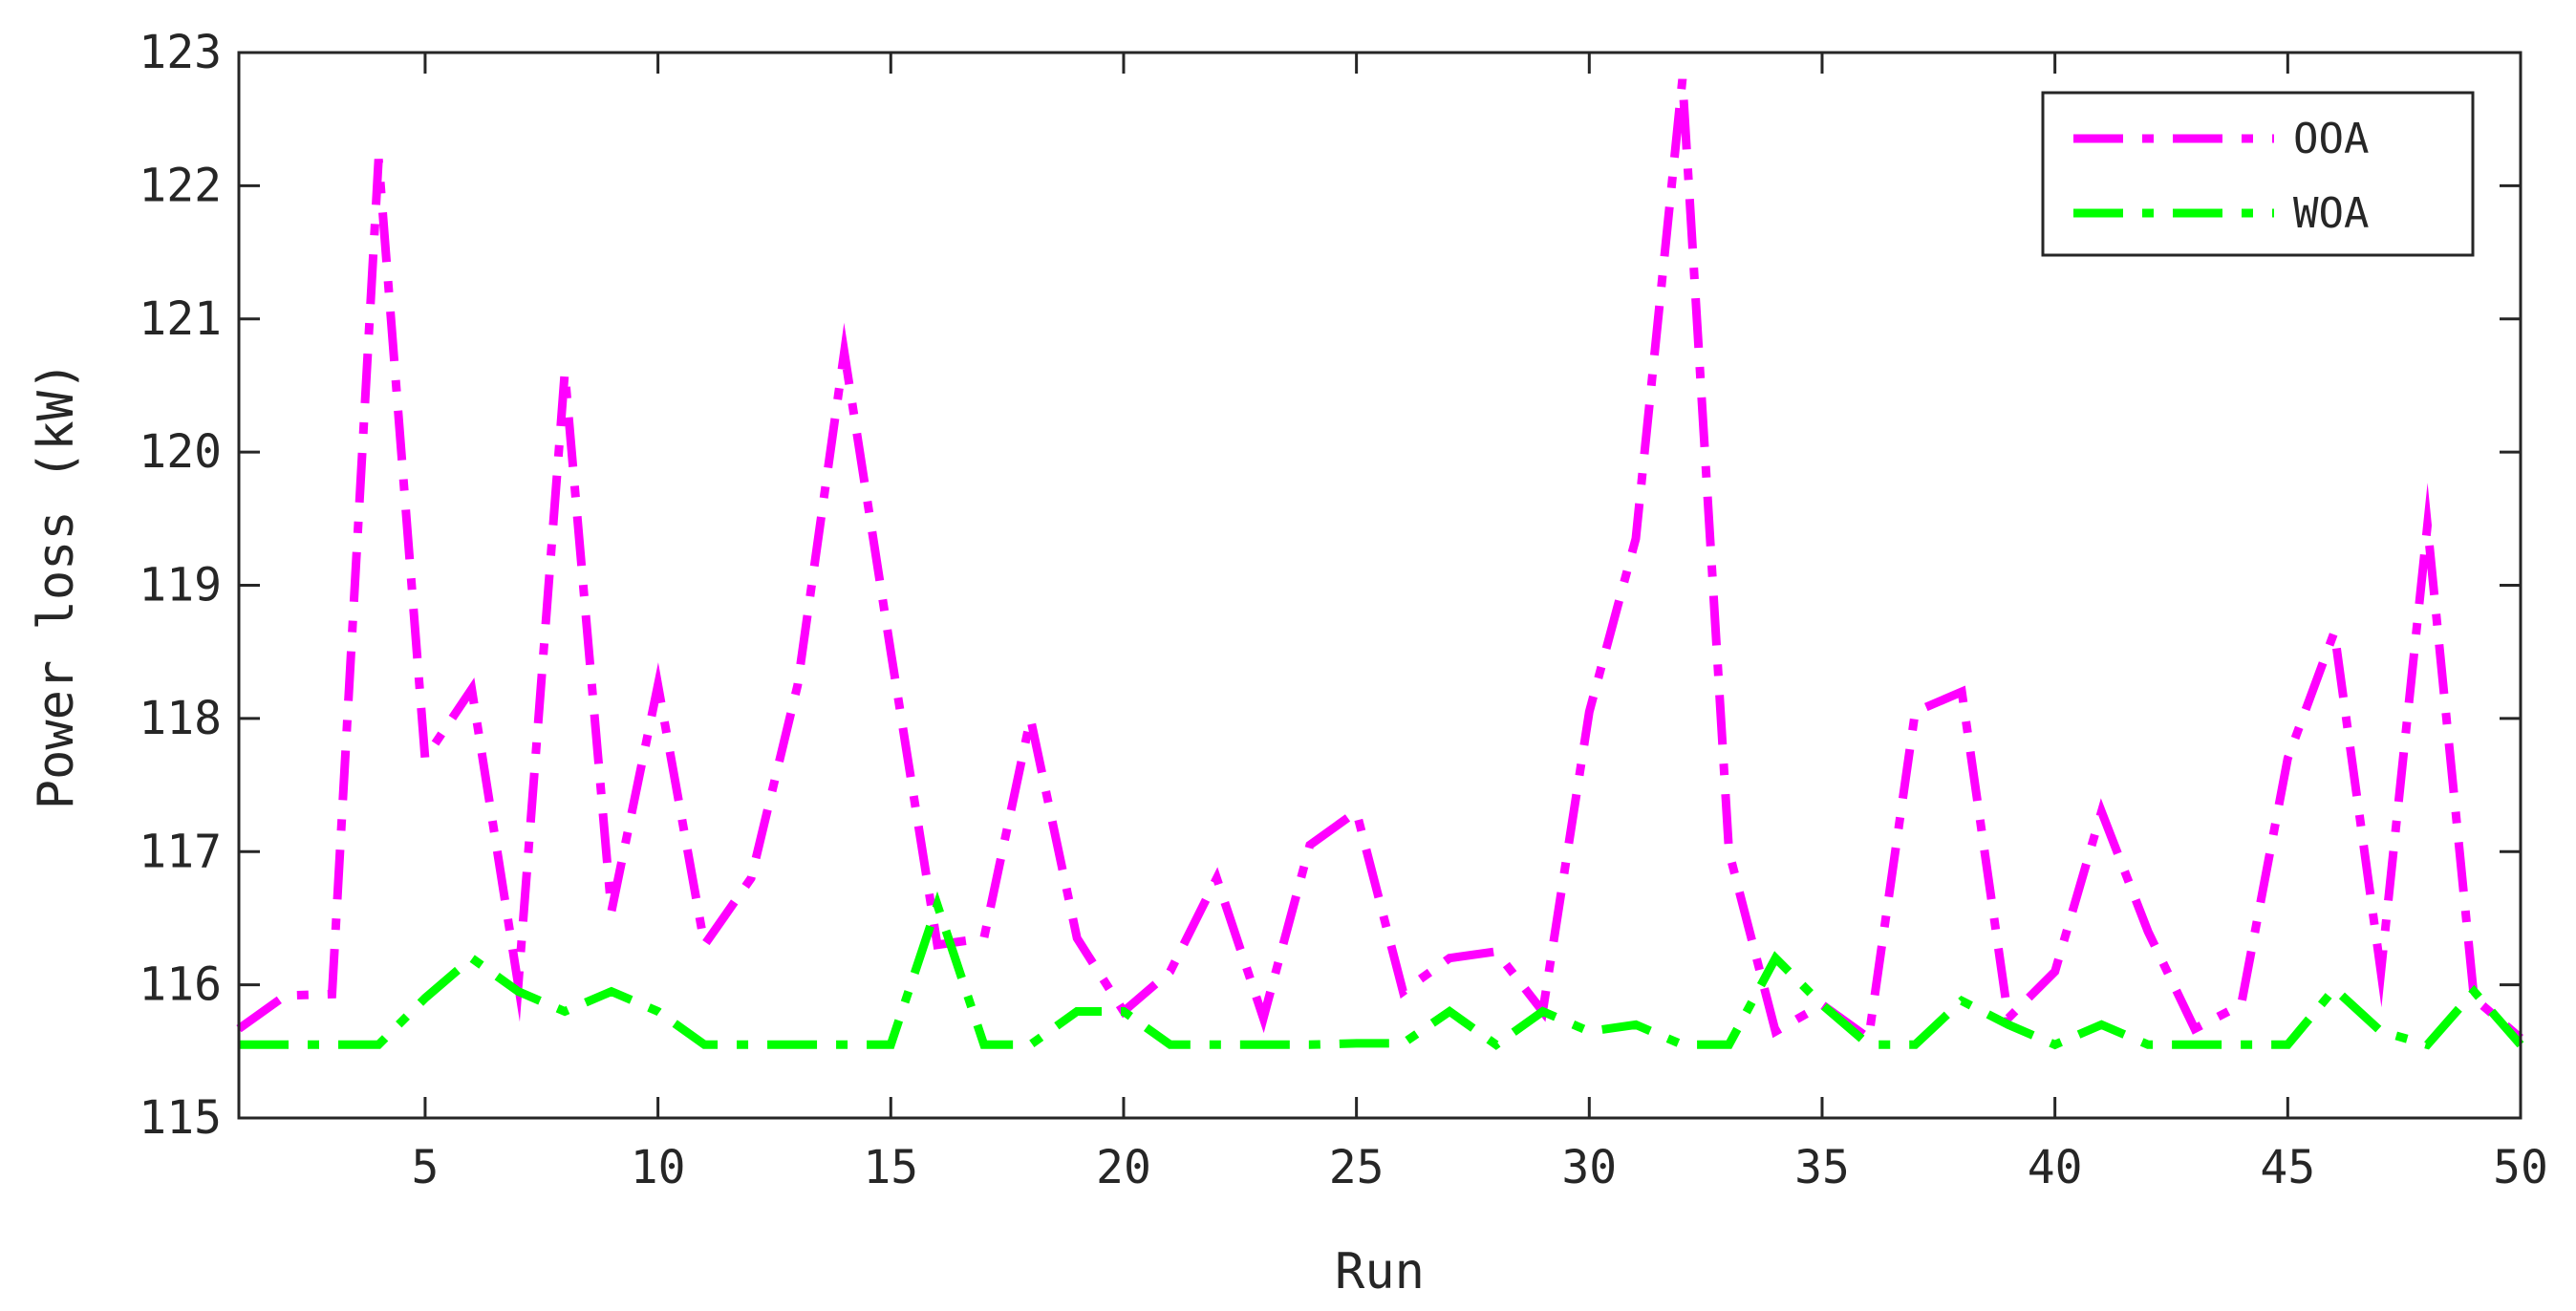 This screenshot has width=2576, height=1311. Describe the element at coordinates (180, 52) in the screenshot. I see `y-tick-label: 123` at that location.